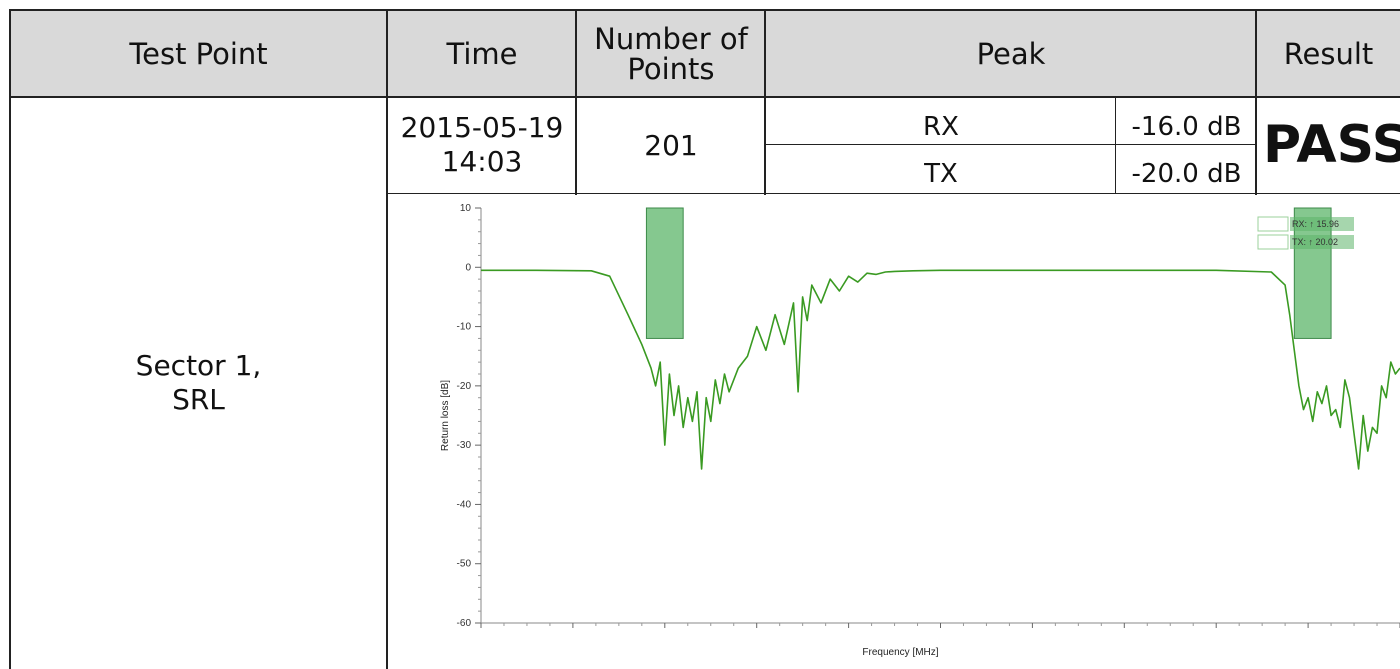 Image resolution: width=1400 pixels, height=669 pixels. I want to click on y-tick-label: -30, so click(464, 445).